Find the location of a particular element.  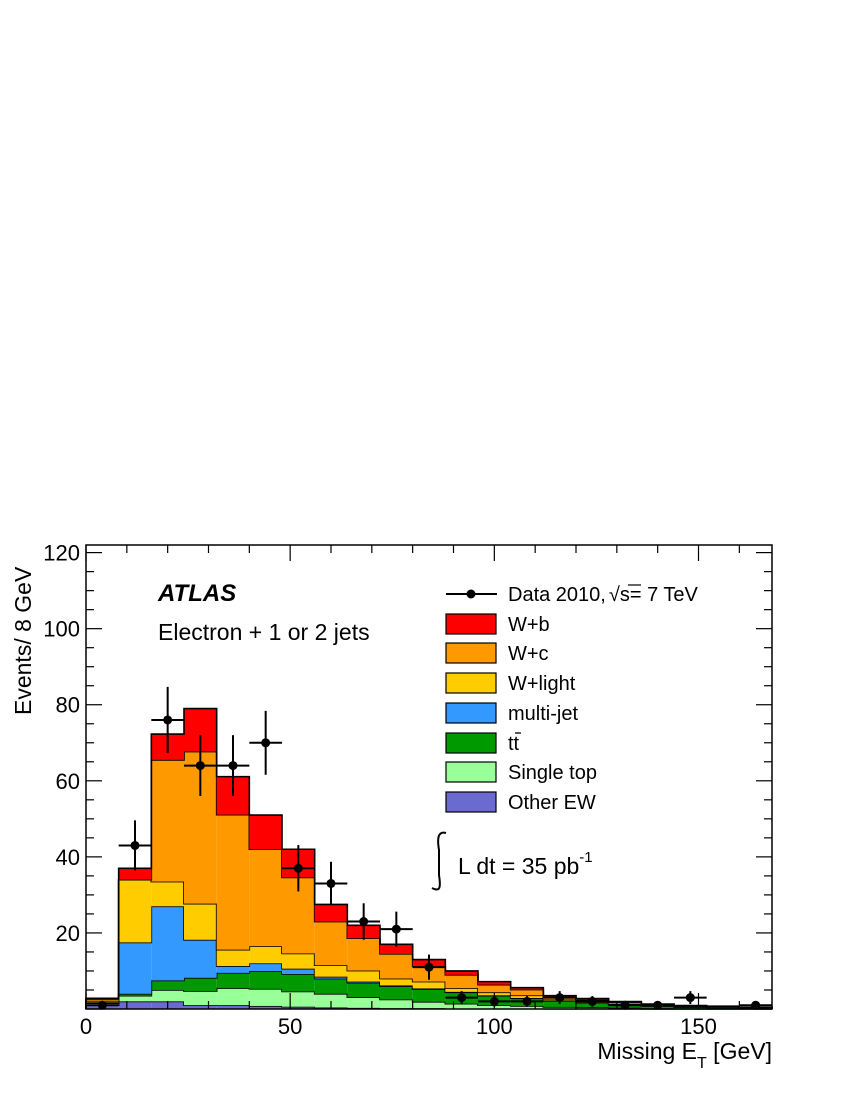

x-tick-label-150: 150 is located at coordinates (698, 1026).